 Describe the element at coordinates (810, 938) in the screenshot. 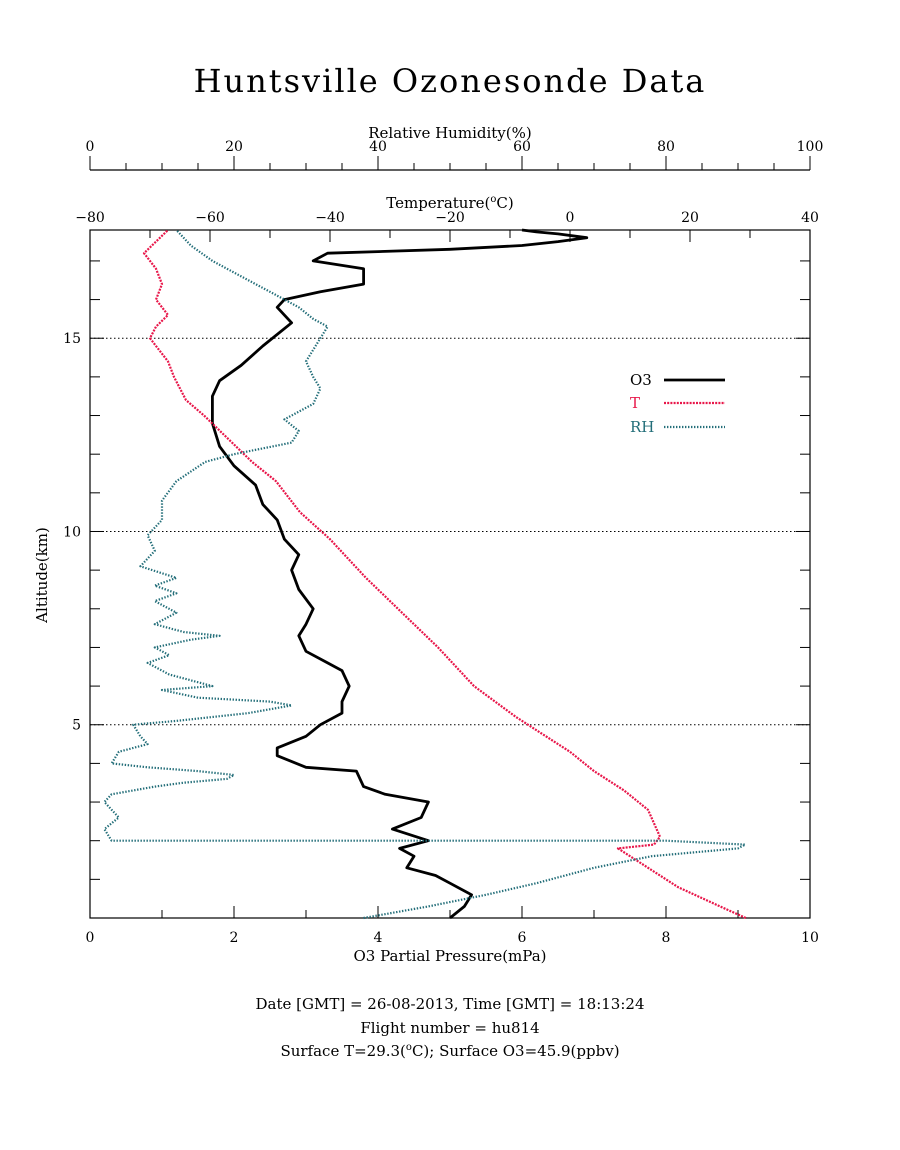

I see `o3-tick-label: 10` at that location.